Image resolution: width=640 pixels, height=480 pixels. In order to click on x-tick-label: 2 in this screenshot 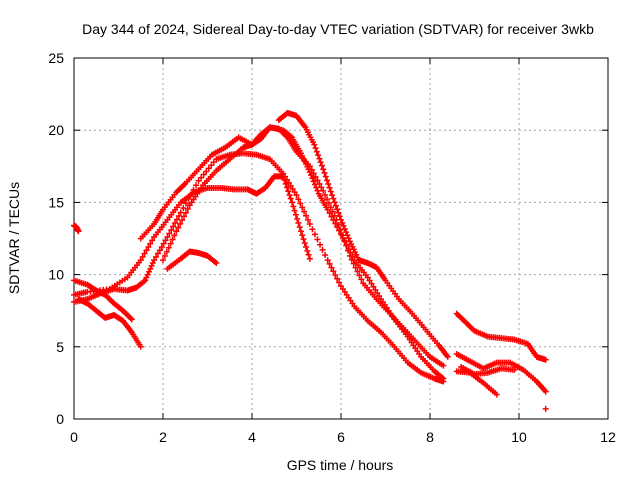, I will do `click(163, 437)`.